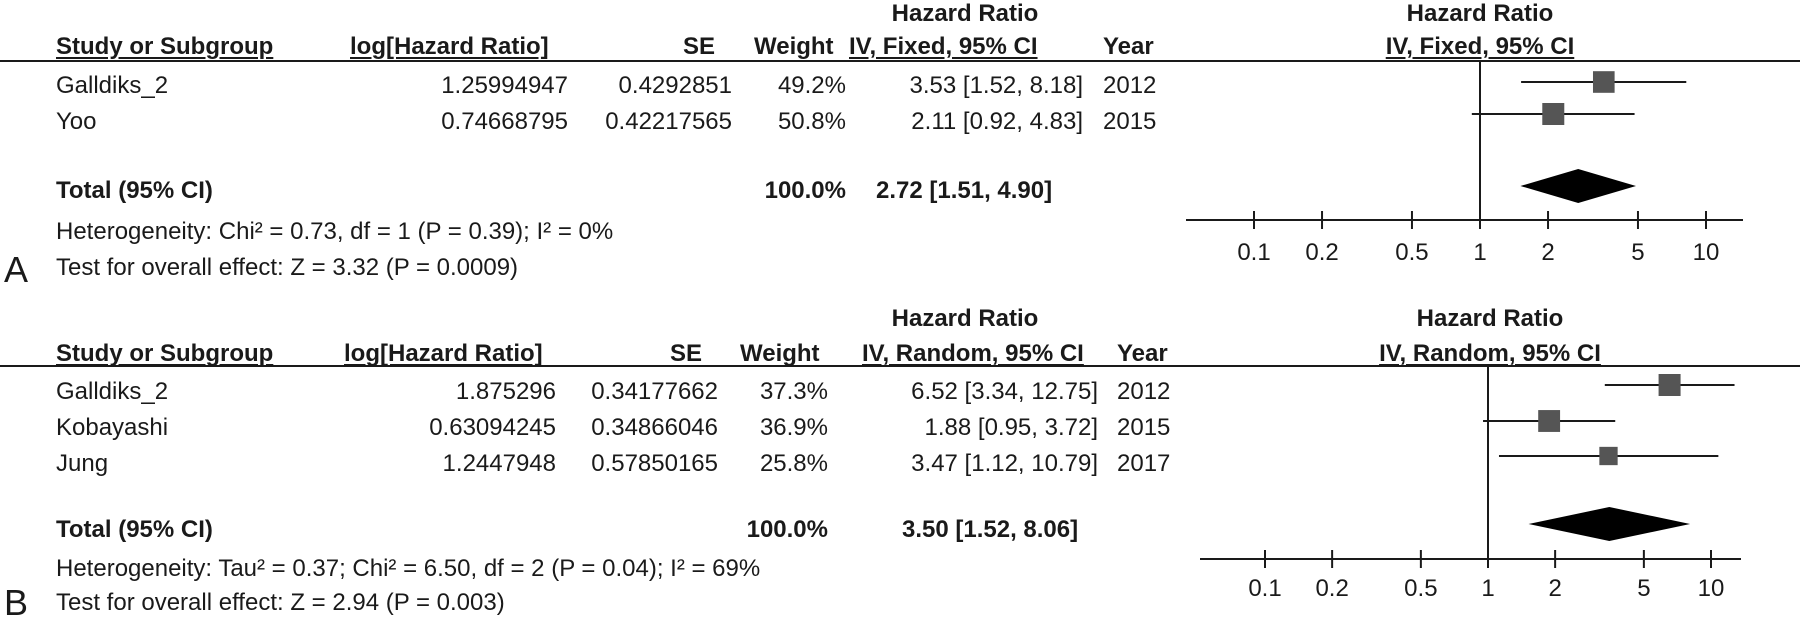 The height and width of the screenshot is (623, 1800). What do you see at coordinates (1128, 46) in the screenshot?
I see `col-year-header-a: Year` at bounding box center [1128, 46].